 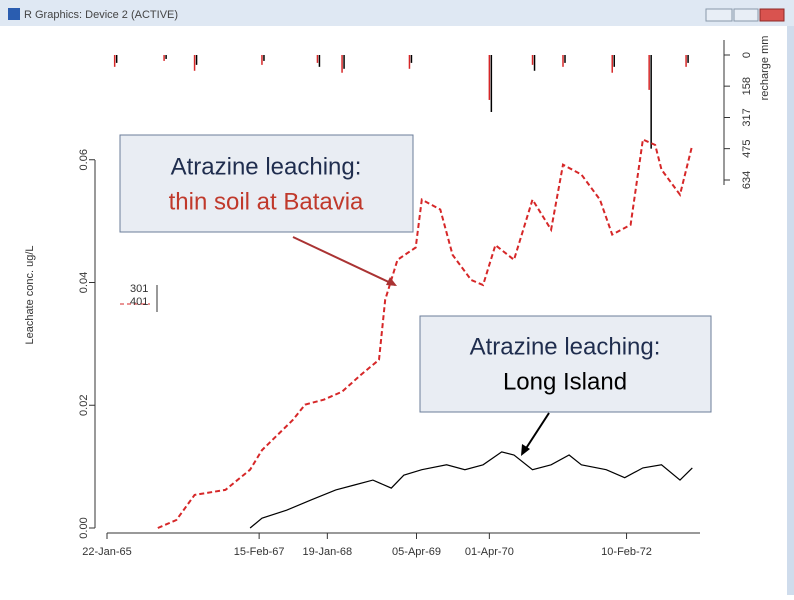 I want to click on legend-entry: 301, so click(x=139, y=289).